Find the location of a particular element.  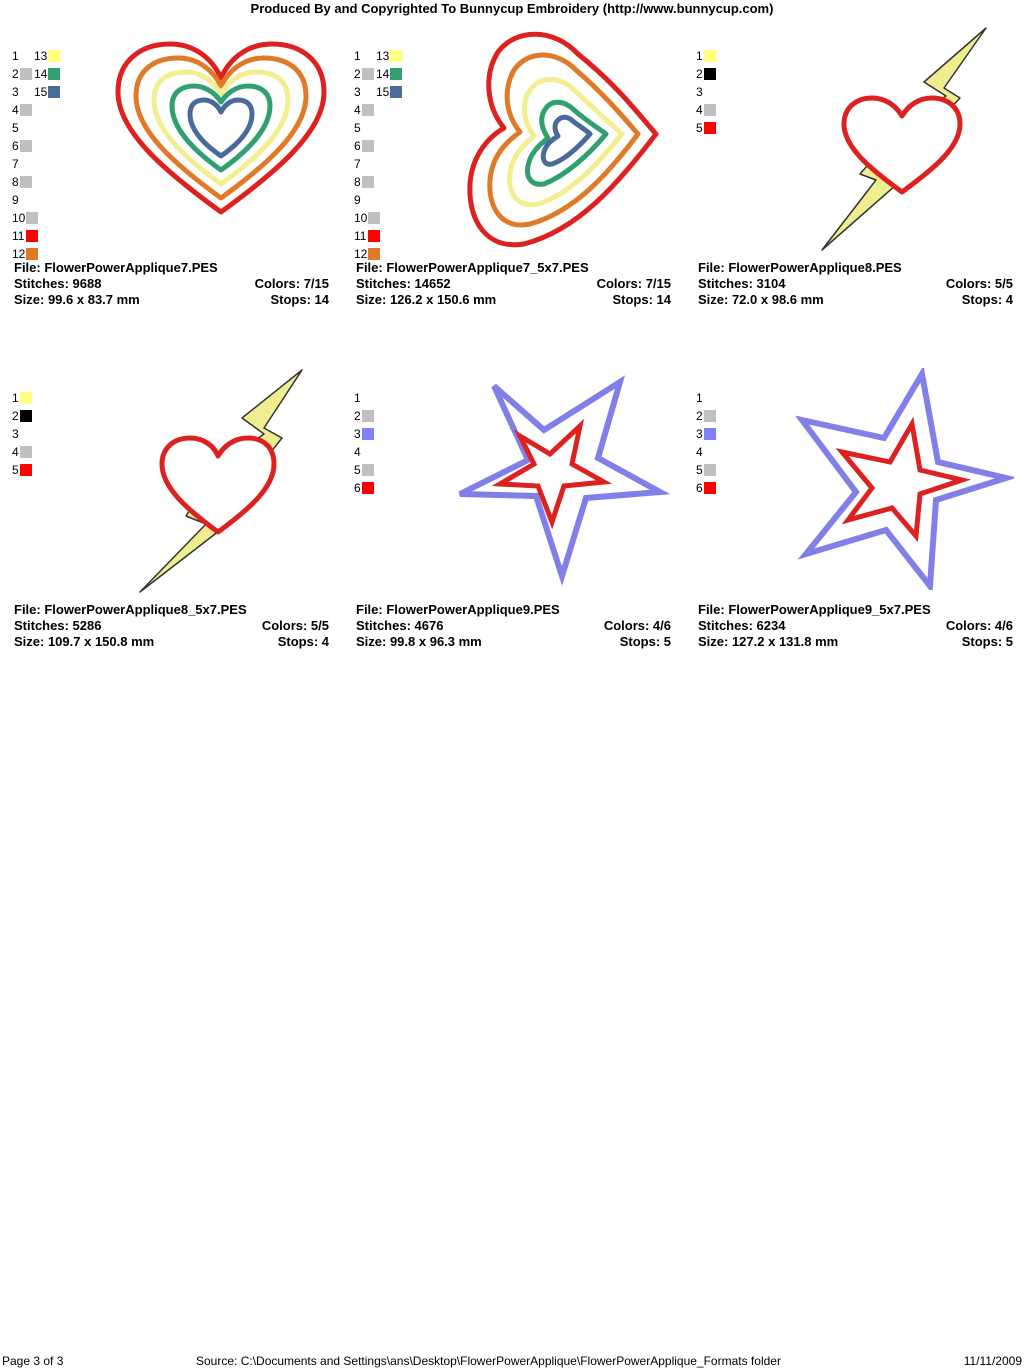

design-size: Size: 99.6 x 83.7 mm is located at coordinates (77, 299).